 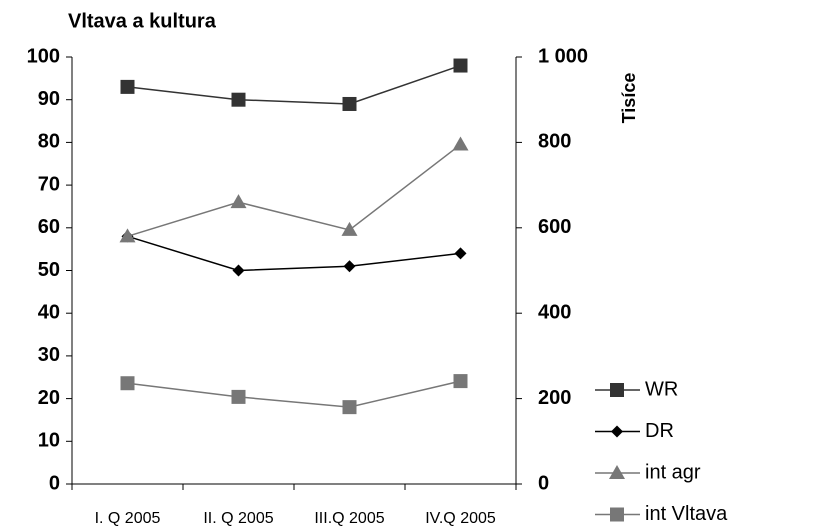 I want to click on y-tick-label: 40, so click(x=49, y=312).